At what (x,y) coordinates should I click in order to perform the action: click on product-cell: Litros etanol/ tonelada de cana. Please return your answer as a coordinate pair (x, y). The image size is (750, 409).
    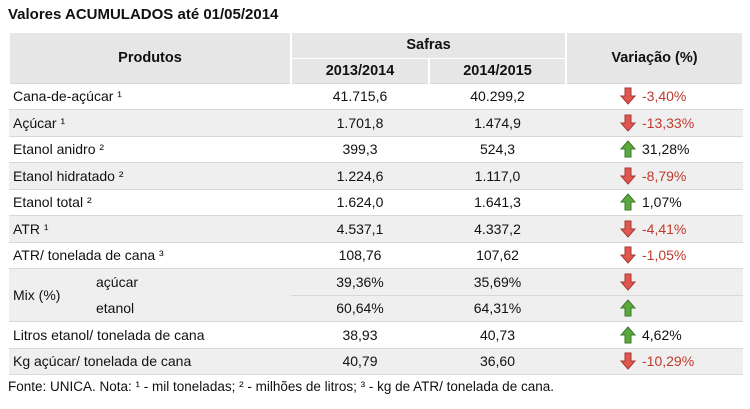
    Looking at the image, I should click on (150, 335).